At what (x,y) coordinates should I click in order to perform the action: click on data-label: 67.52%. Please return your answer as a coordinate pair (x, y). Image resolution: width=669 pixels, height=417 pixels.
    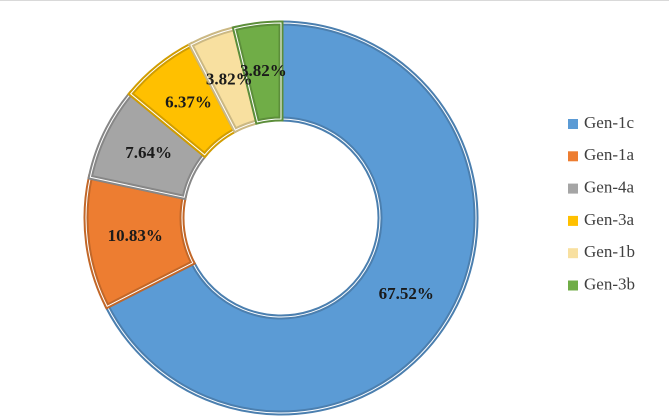
    Looking at the image, I should click on (406, 293).